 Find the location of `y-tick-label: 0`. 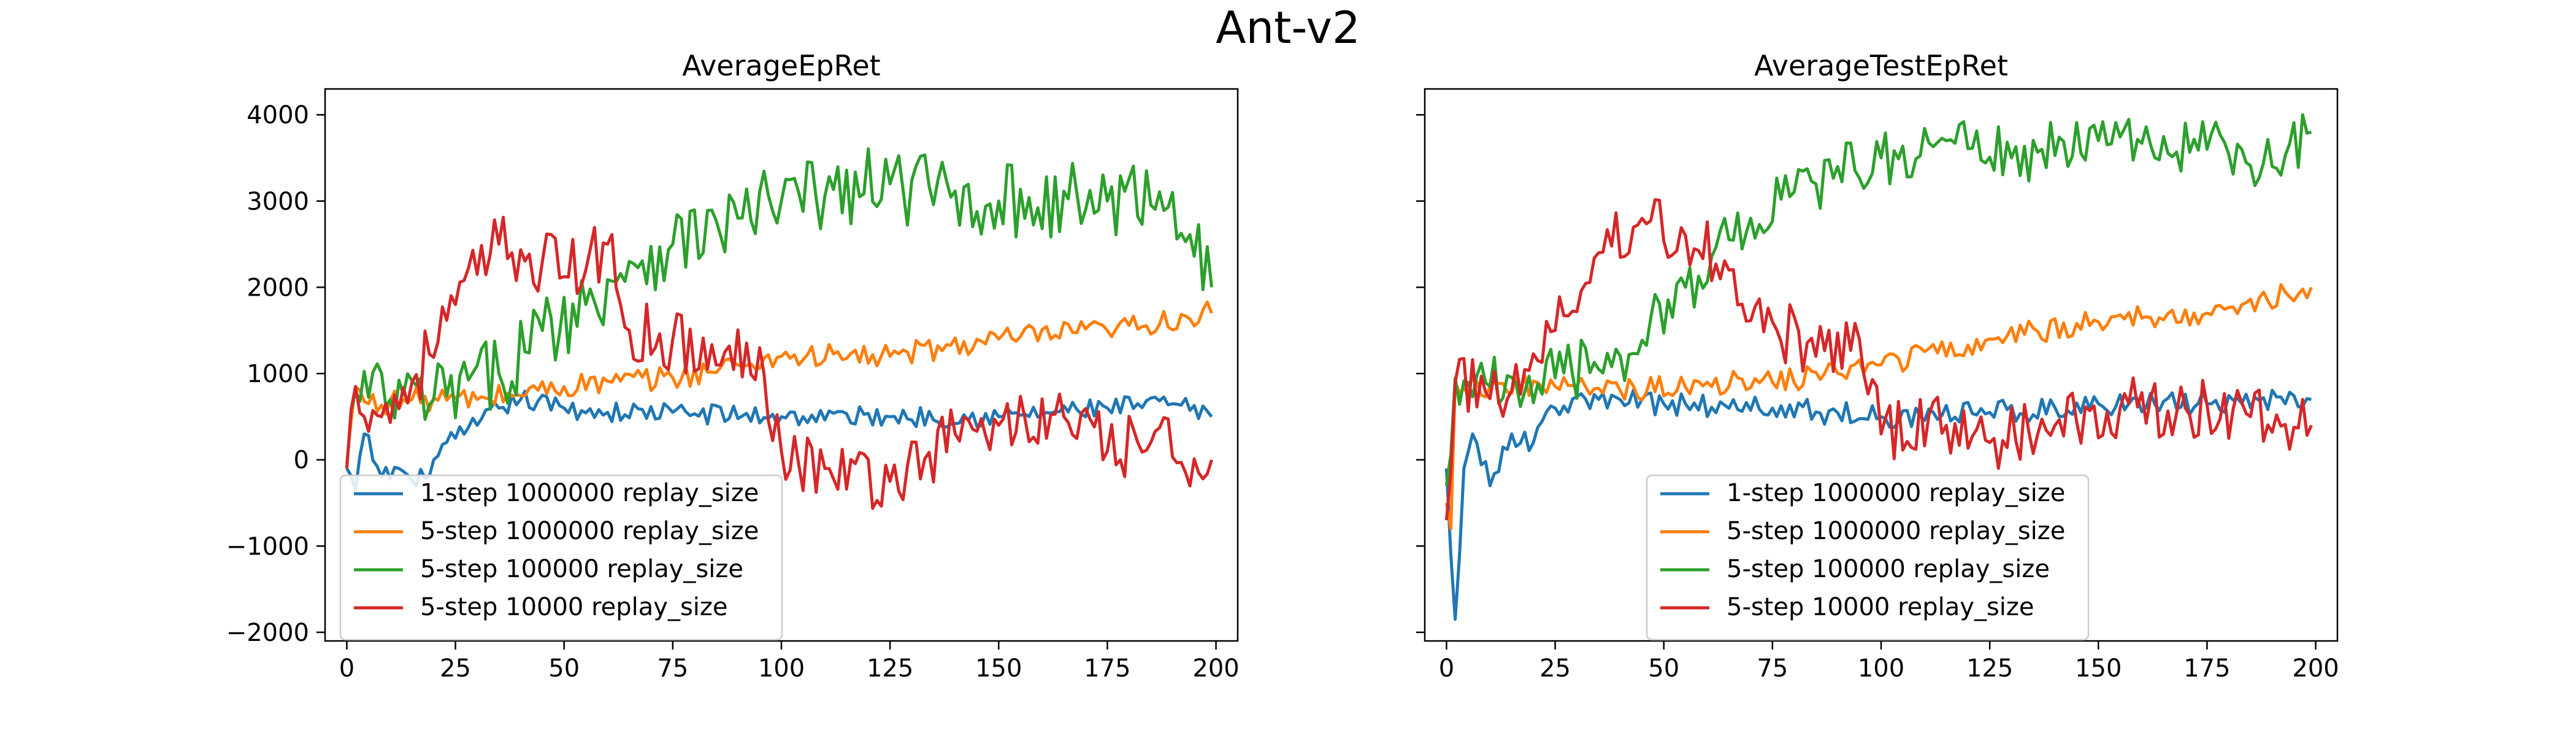

y-tick-label: 0 is located at coordinates (301, 461).